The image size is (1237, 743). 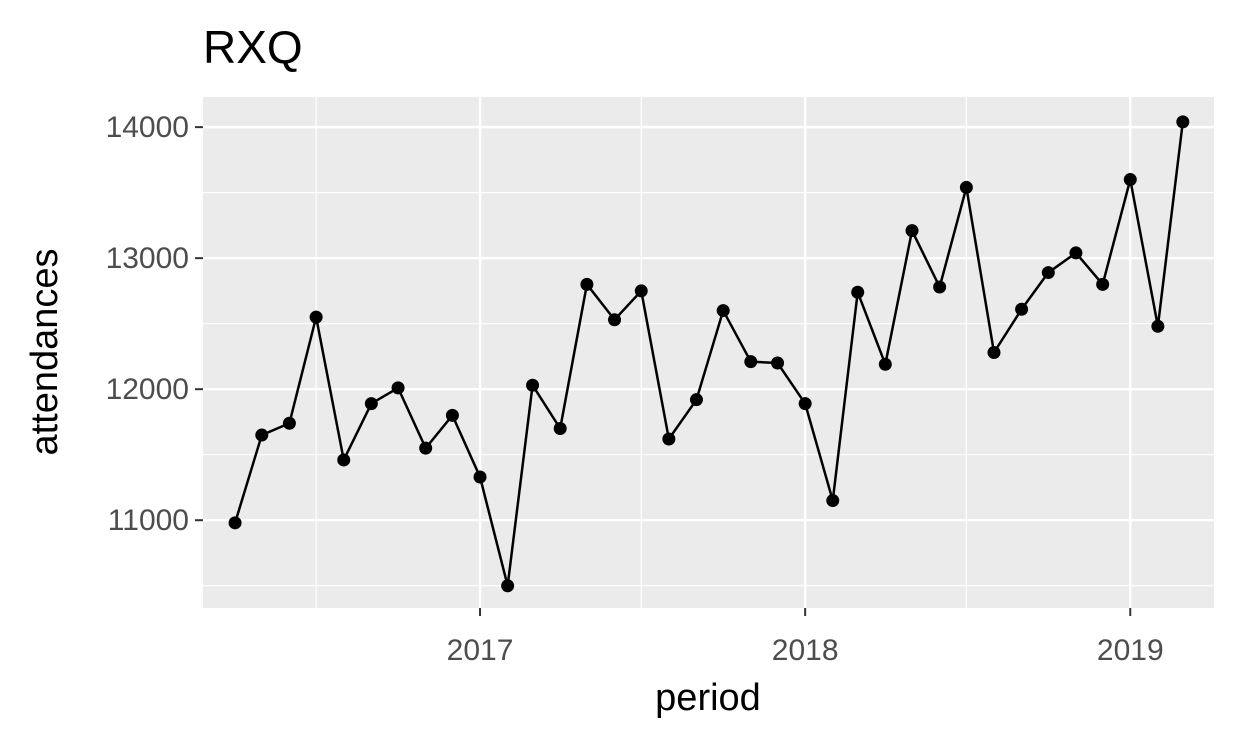 What do you see at coordinates (480, 650) in the screenshot?
I see `x-tick-label: 2017` at bounding box center [480, 650].